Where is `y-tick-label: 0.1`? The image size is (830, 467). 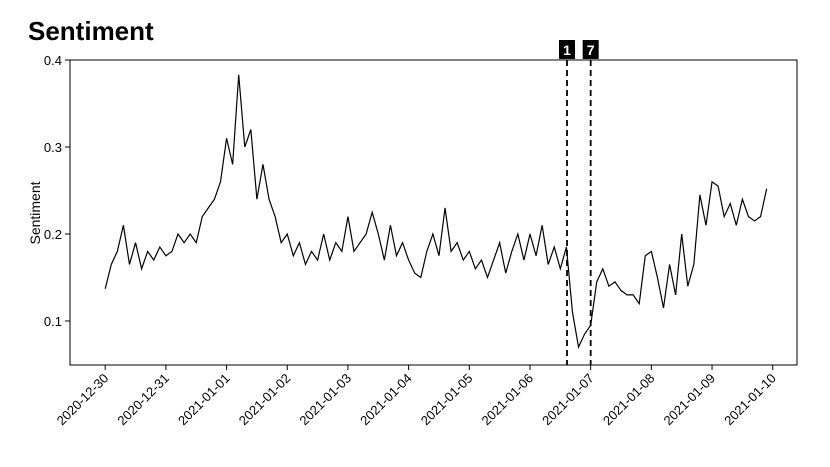
y-tick-label: 0.1 is located at coordinates (53, 321).